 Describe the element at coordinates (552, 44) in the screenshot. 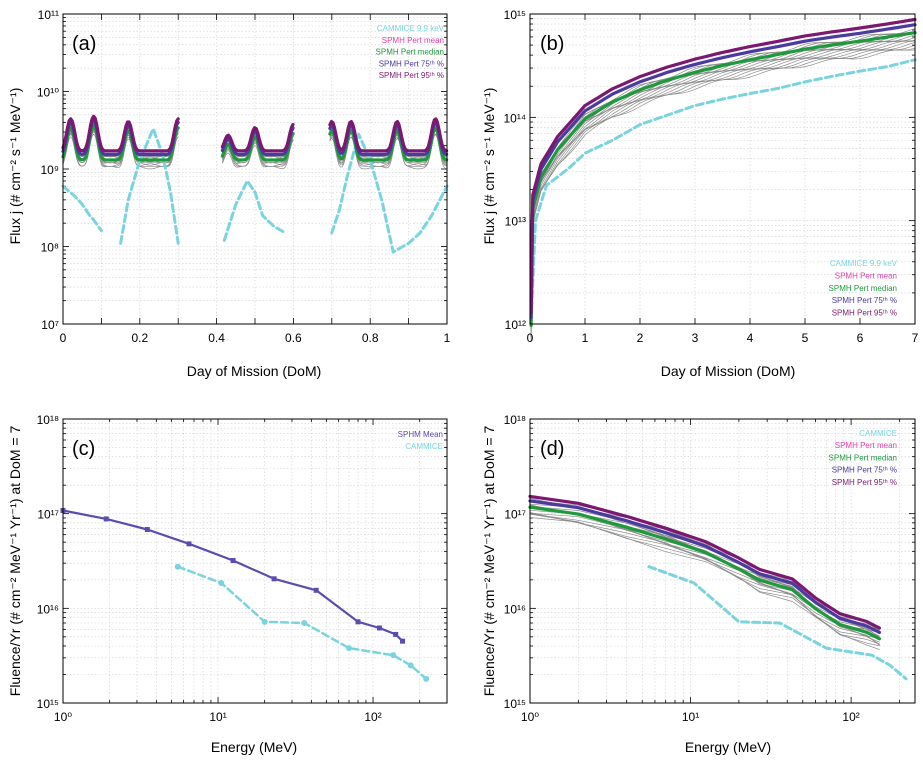

I see `panel-label: (b)` at that location.